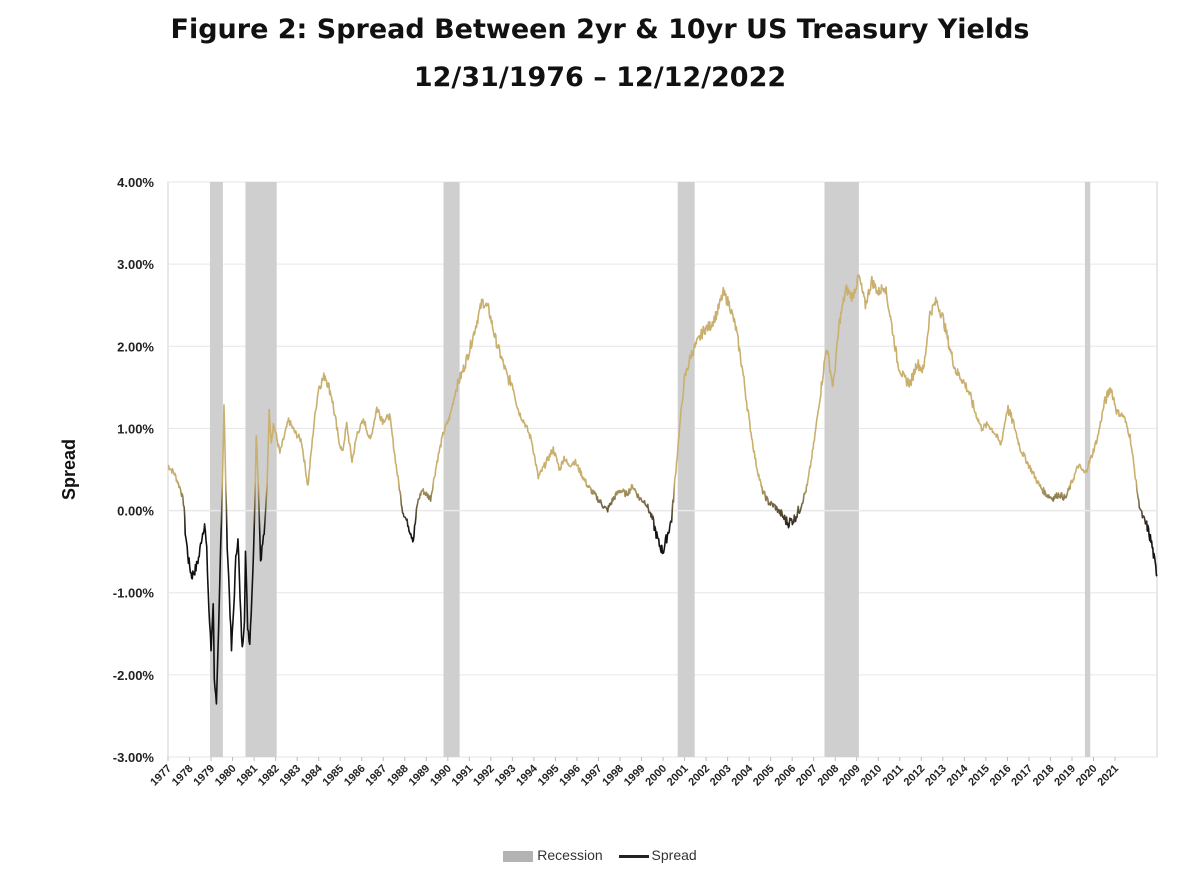  I want to click on x-tick-label: 2018, so click(1044, 776).